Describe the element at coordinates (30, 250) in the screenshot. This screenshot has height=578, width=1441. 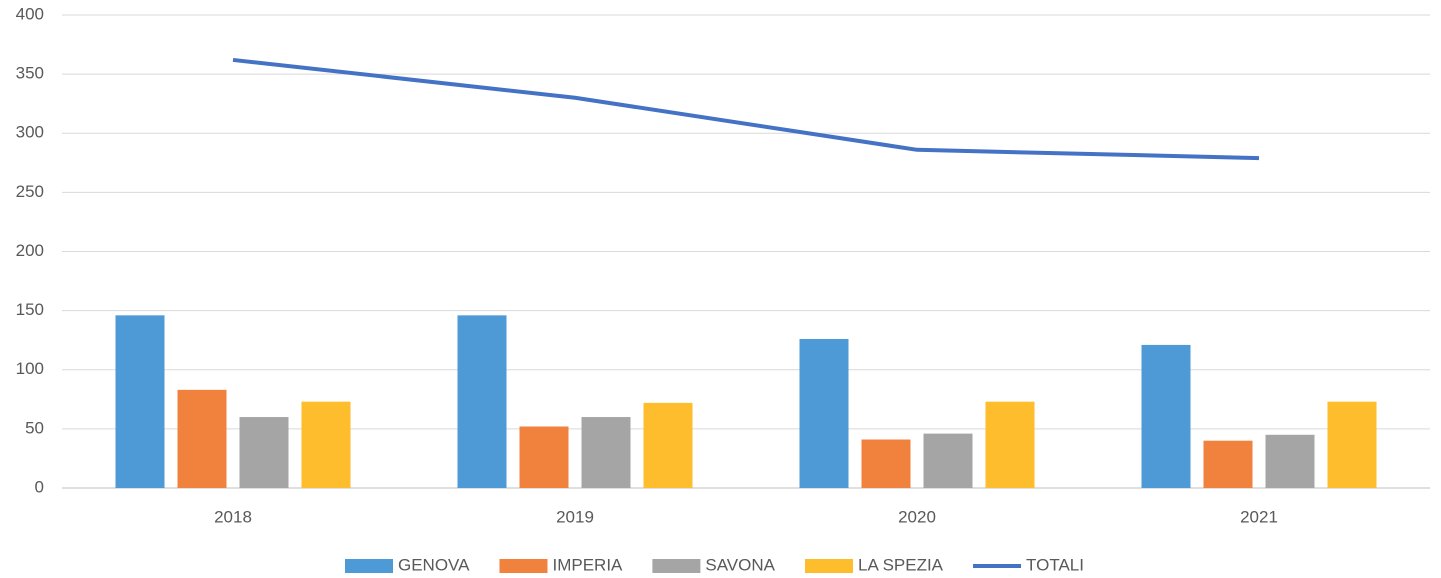
I see `y-tick-label: 200` at that location.